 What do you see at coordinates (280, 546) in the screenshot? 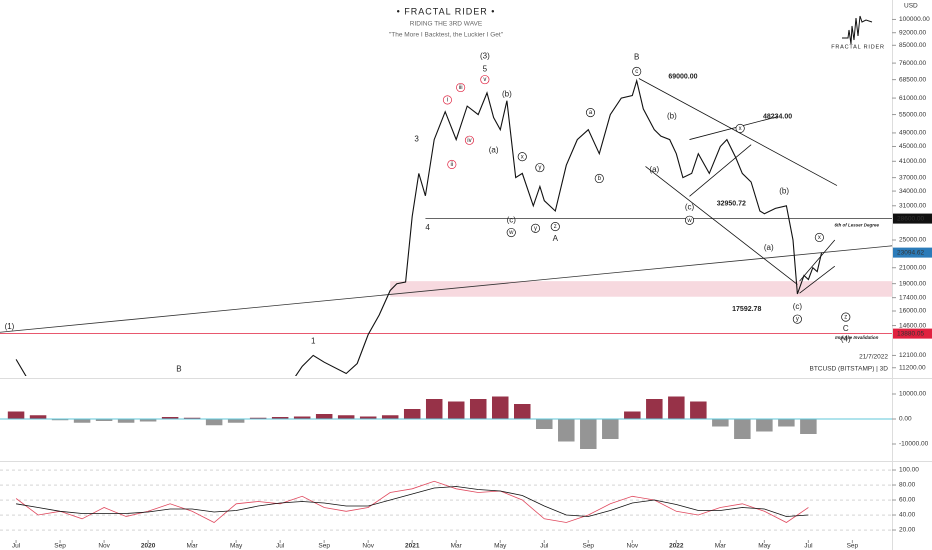
I see `x-tick-label: Jul` at bounding box center [280, 546].